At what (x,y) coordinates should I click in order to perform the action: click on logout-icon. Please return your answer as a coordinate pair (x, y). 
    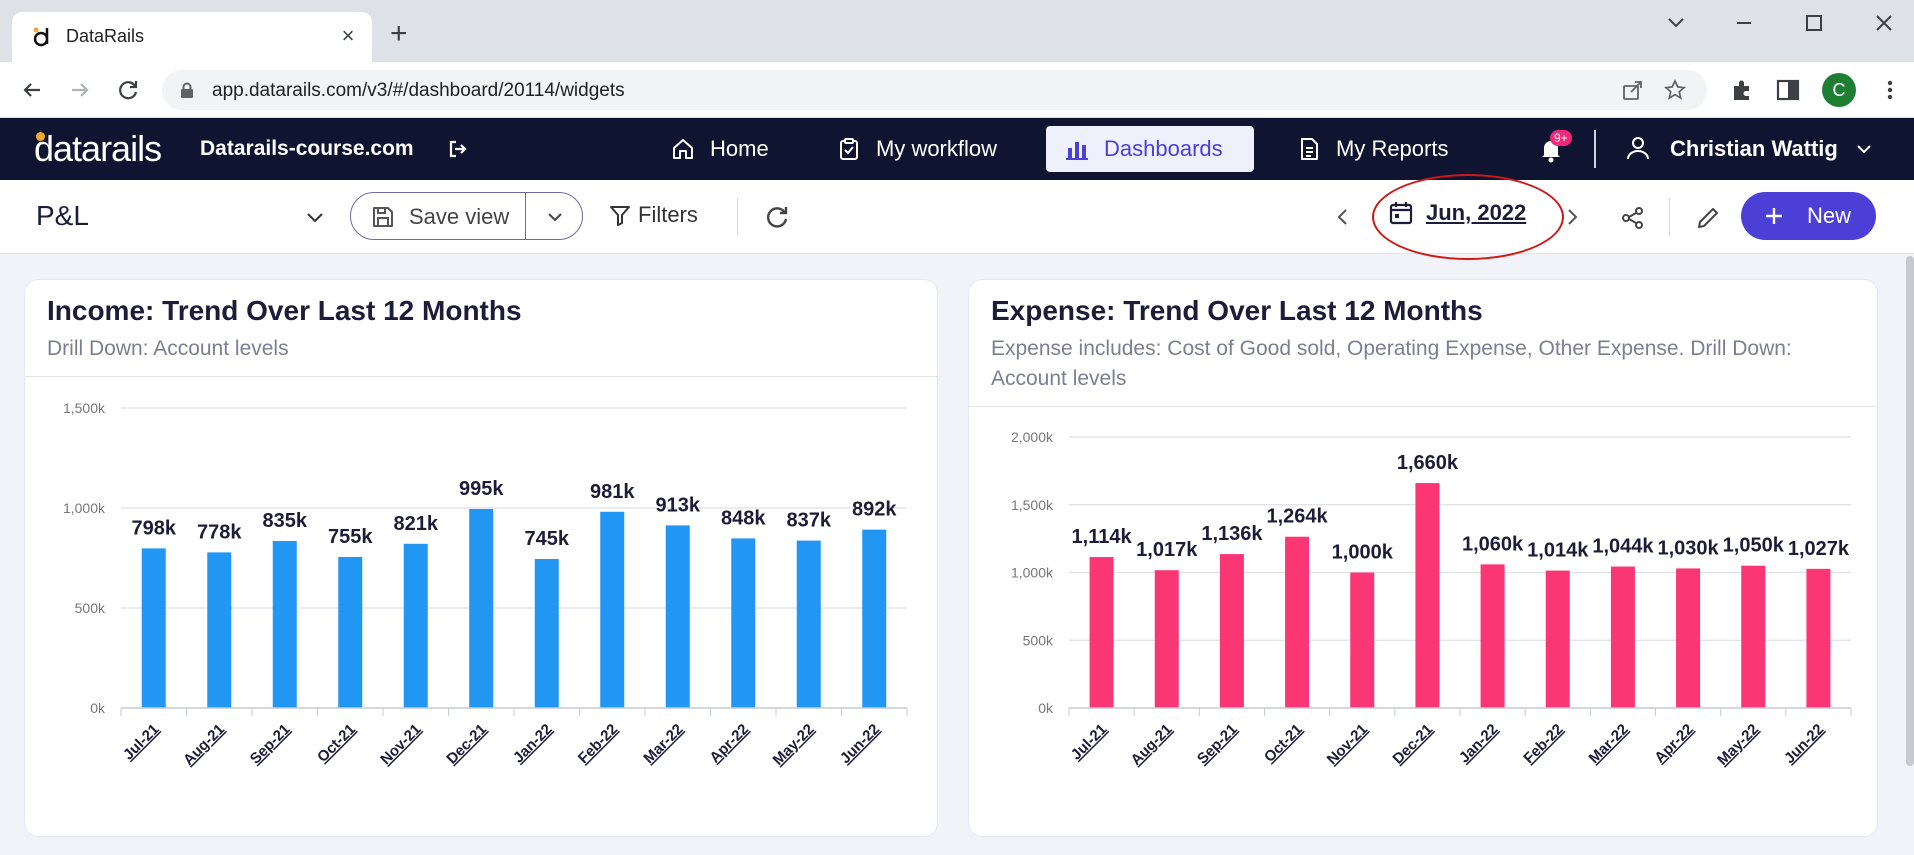
    Looking at the image, I should click on (458, 149).